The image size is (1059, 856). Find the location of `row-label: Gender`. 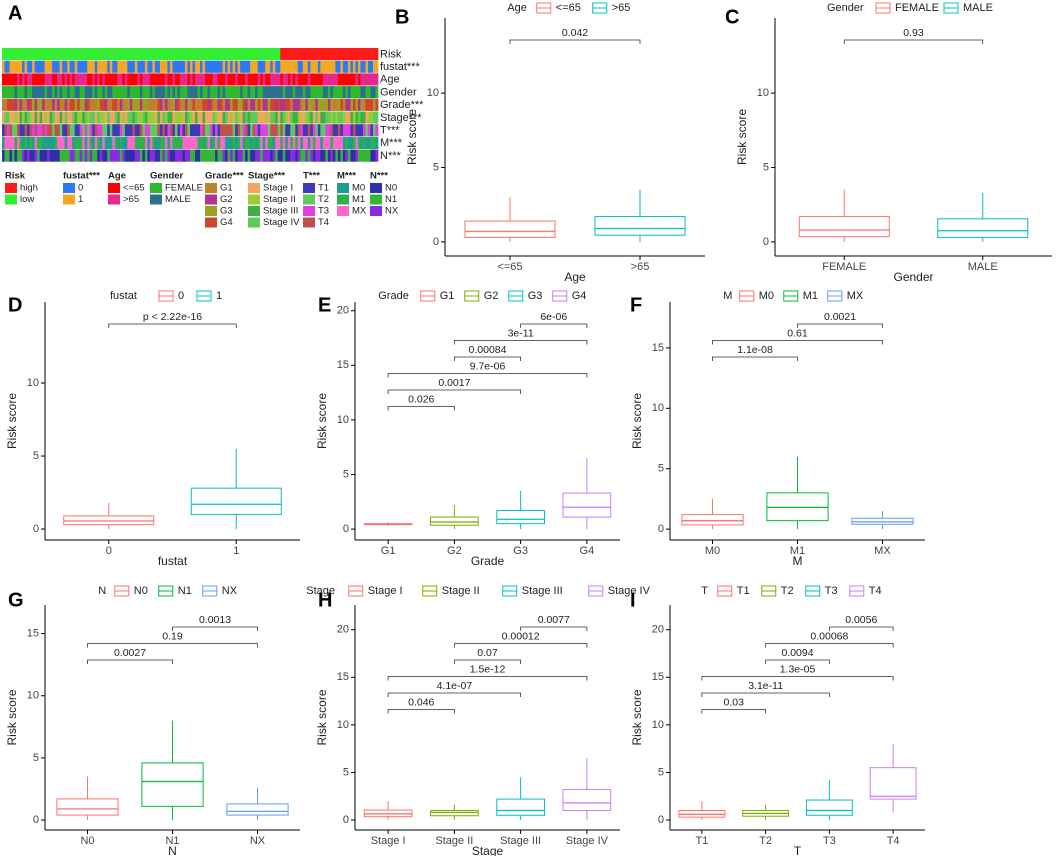

row-label: Gender is located at coordinates (398, 92).